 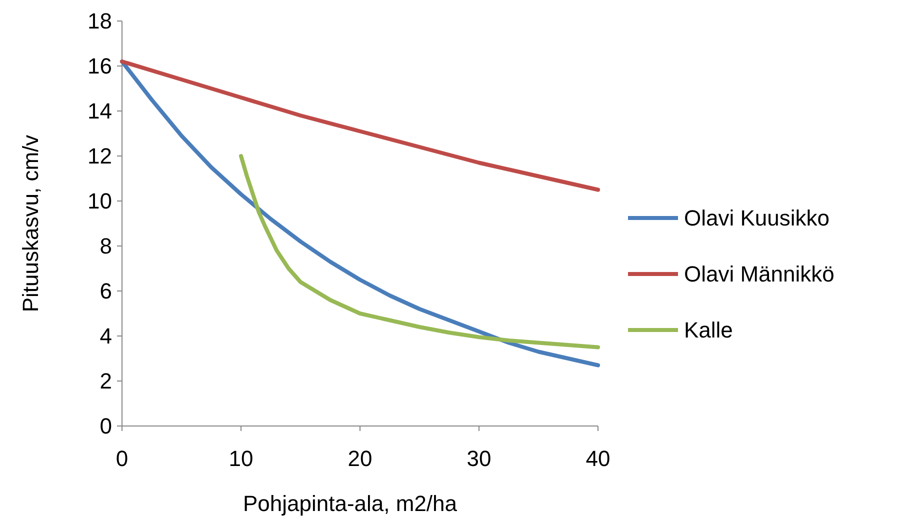 What do you see at coordinates (100, 66) in the screenshot?
I see `y-tick-label: 16` at bounding box center [100, 66].